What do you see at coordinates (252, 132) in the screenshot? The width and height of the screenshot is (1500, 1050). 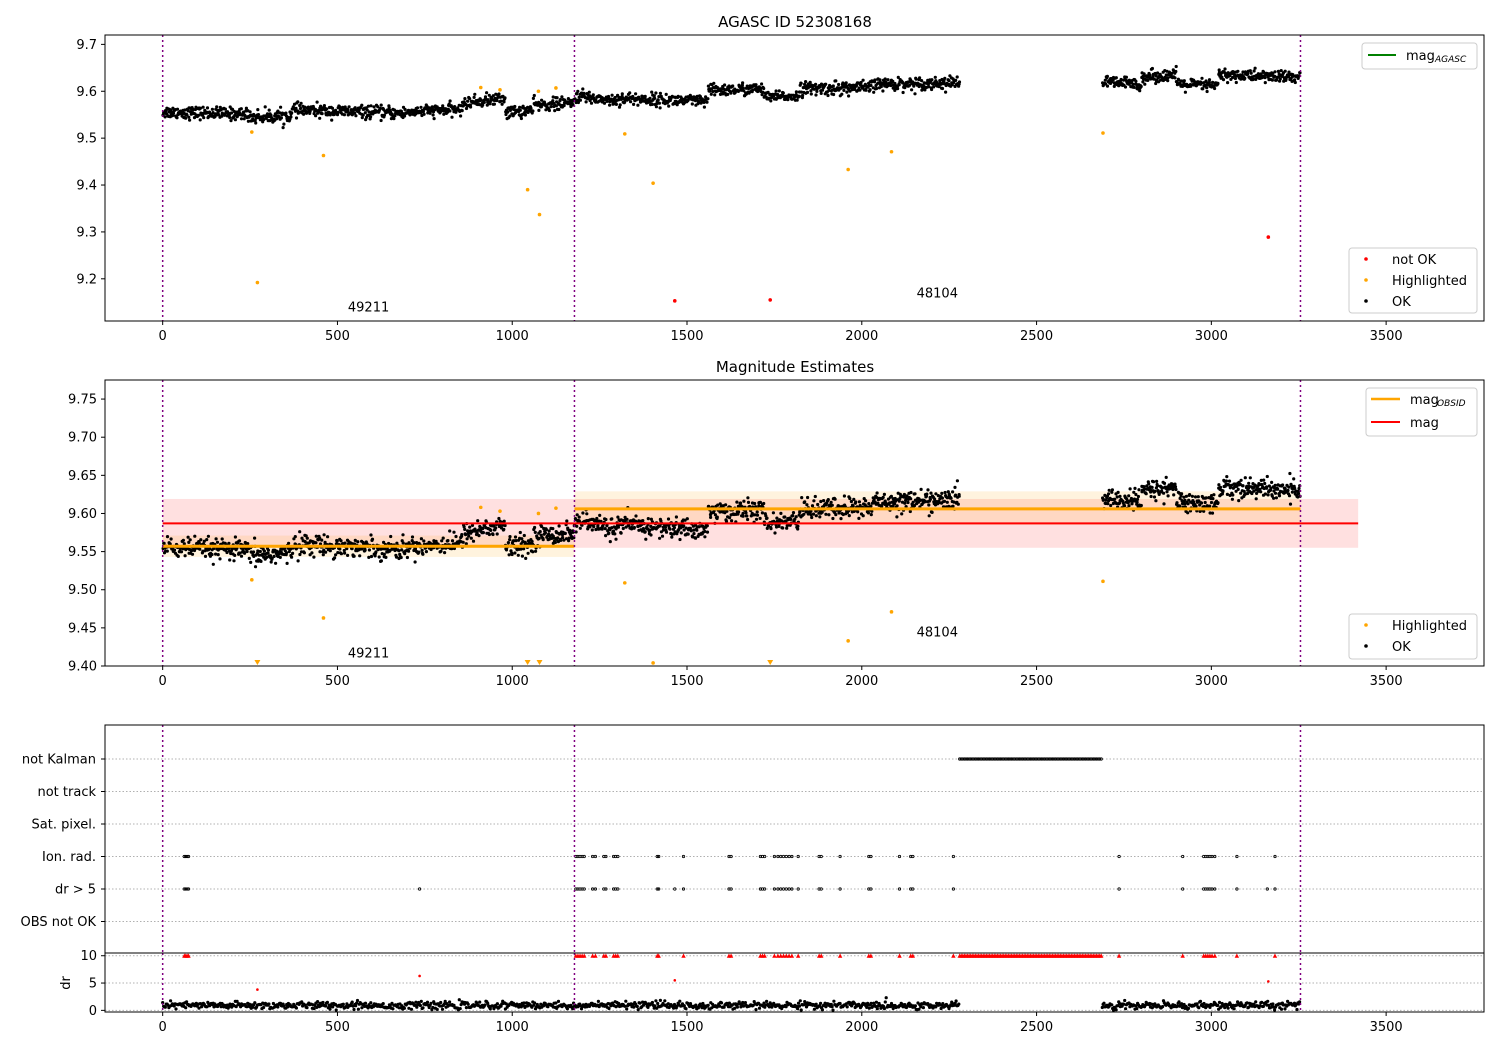 I see `highlighted-point` at bounding box center [252, 132].